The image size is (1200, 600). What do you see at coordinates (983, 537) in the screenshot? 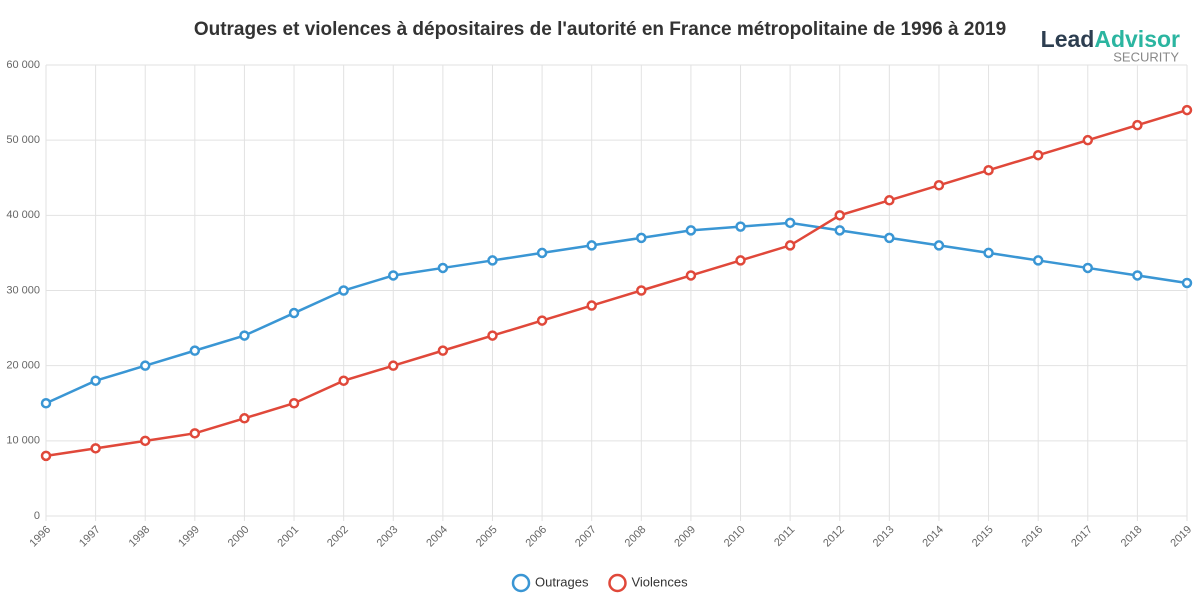
I see `x-tick-label: 2015` at bounding box center [983, 537].